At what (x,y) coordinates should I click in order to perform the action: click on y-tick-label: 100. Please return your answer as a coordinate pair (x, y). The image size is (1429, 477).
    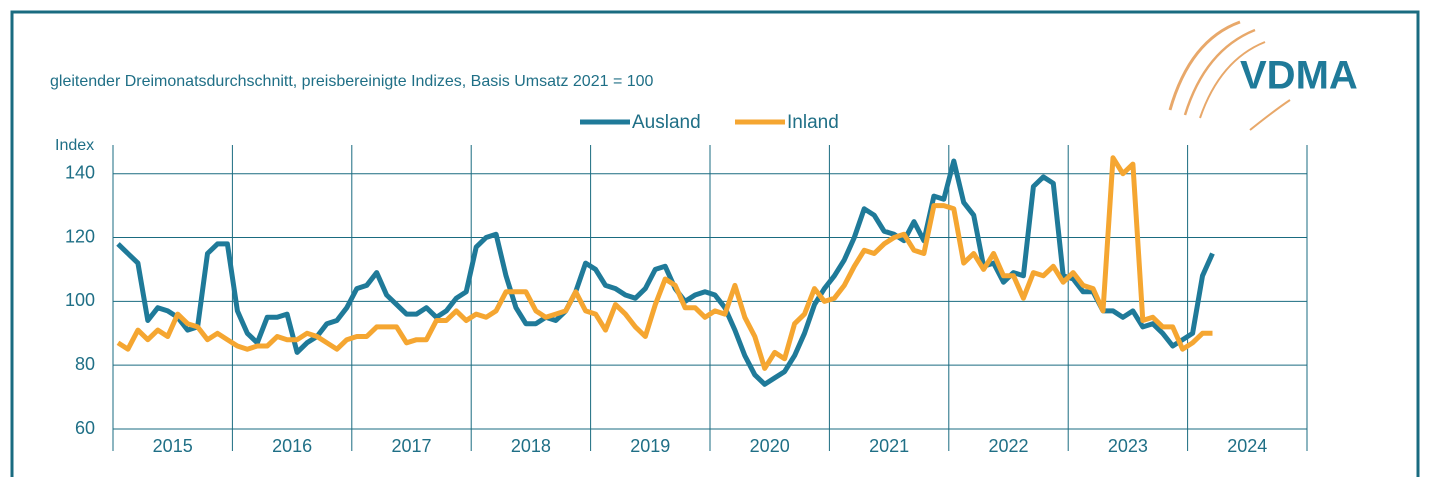
    Looking at the image, I should click on (80, 300).